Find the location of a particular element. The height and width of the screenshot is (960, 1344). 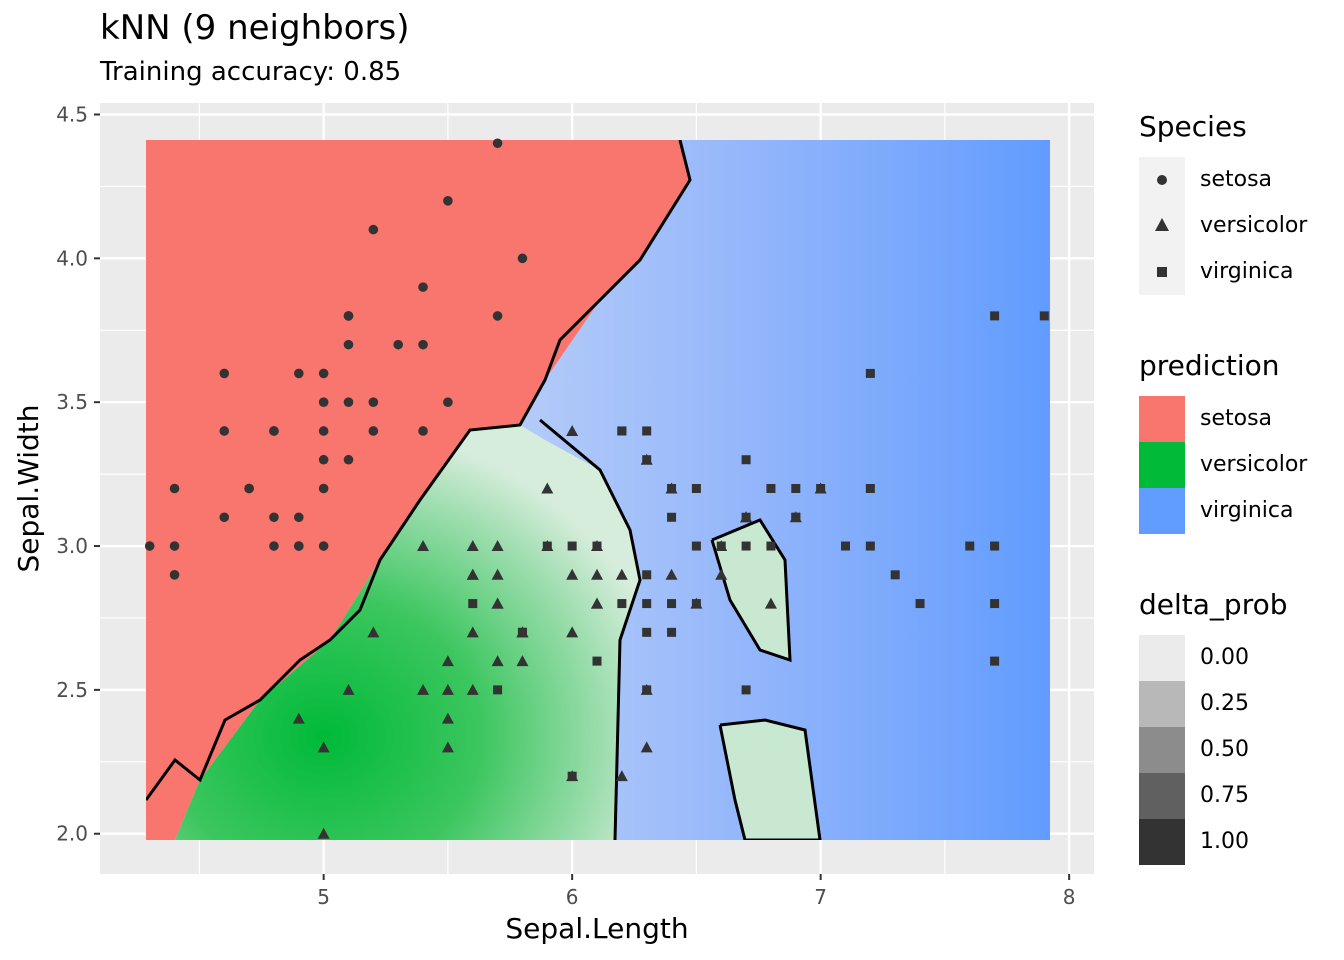

legend-delta-keys is located at coordinates (1162, 750).